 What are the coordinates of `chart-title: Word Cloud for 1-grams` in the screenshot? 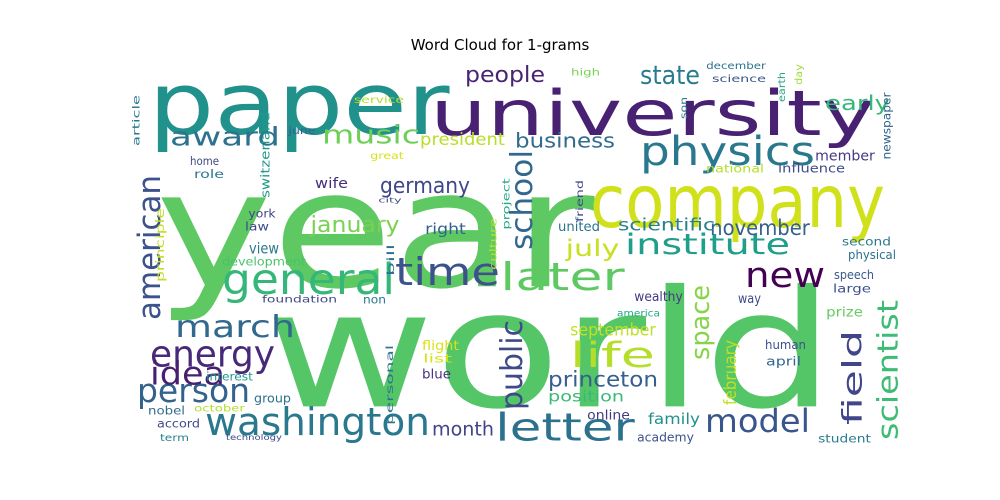 It's located at (500, 45).